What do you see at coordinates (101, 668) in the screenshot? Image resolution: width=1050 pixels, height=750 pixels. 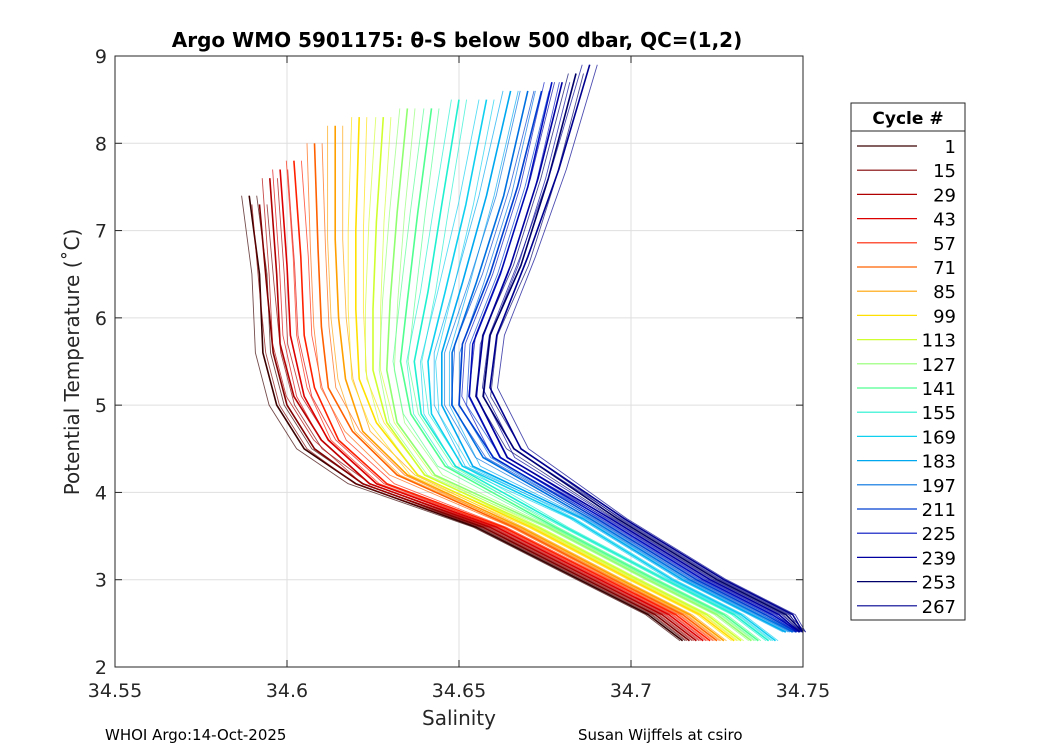 I see `y-tick-label: 2` at bounding box center [101, 668].